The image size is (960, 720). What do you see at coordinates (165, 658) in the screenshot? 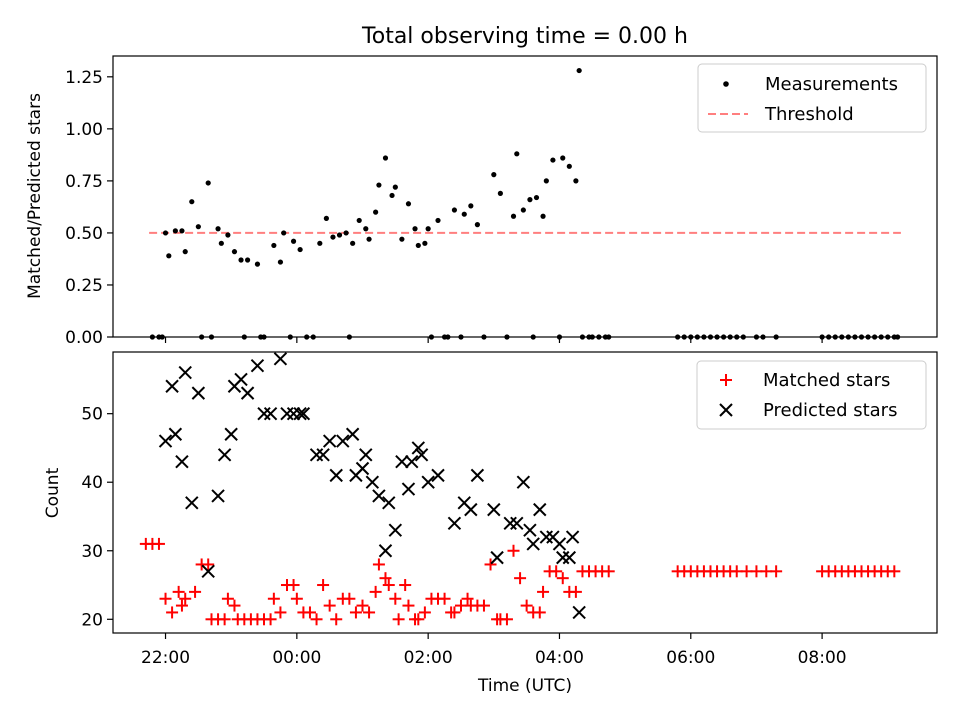
I see `bottom-x-tick-label: 22:00` at bounding box center [165, 658].